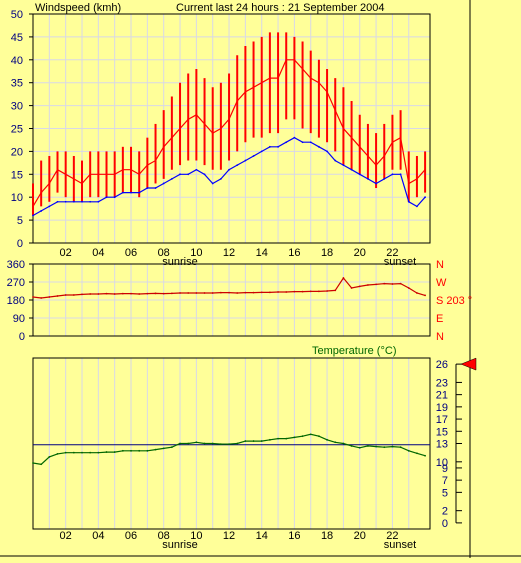 The width and height of the screenshot is (521, 563). What do you see at coordinates (229, 536) in the screenshot?
I see `temp-x-tick-label: 12` at bounding box center [229, 536].